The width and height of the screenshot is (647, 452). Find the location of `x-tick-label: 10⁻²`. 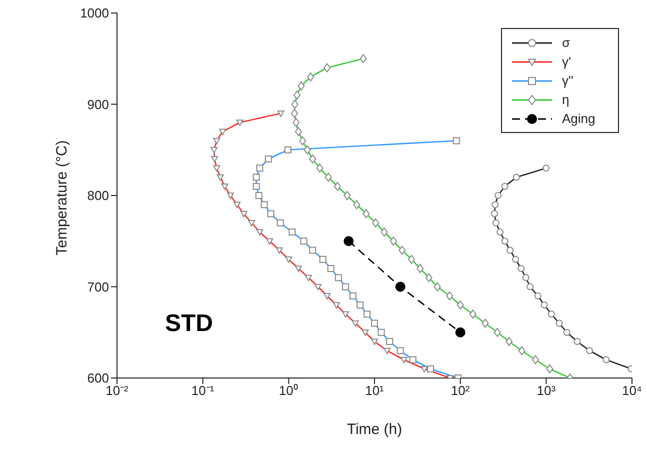

x-tick-label: 10⁻² is located at coordinates (118, 390).